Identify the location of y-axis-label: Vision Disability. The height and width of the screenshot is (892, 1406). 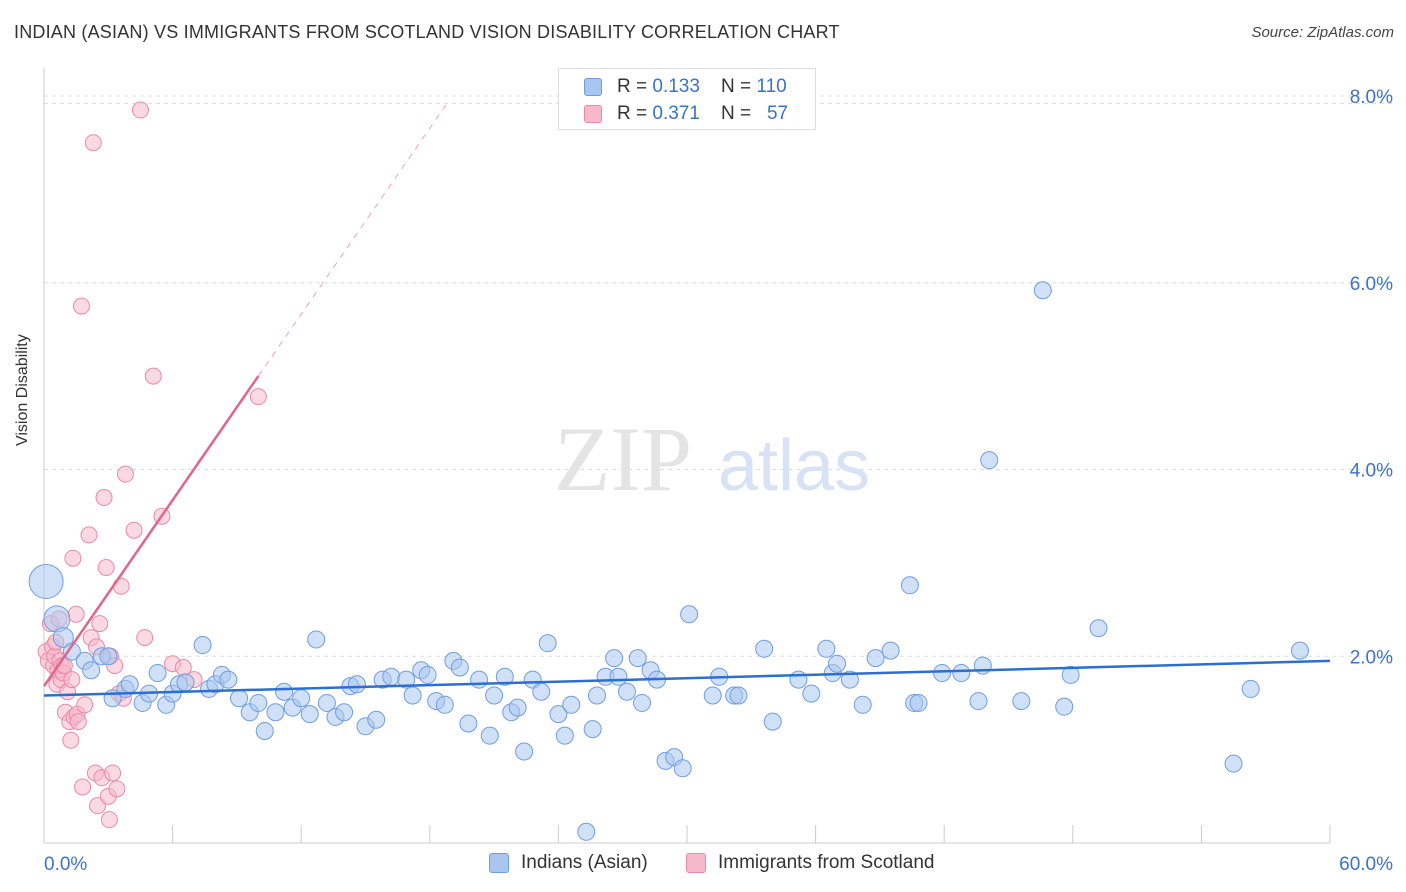
(22, 390).